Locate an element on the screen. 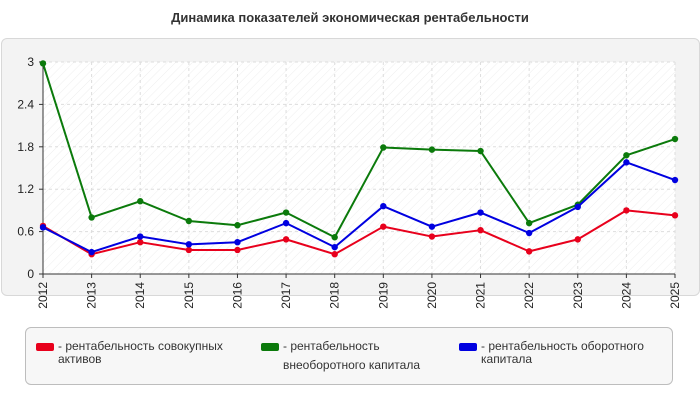 The image size is (700, 400). y-tick-label: 0 is located at coordinates (30, 274).